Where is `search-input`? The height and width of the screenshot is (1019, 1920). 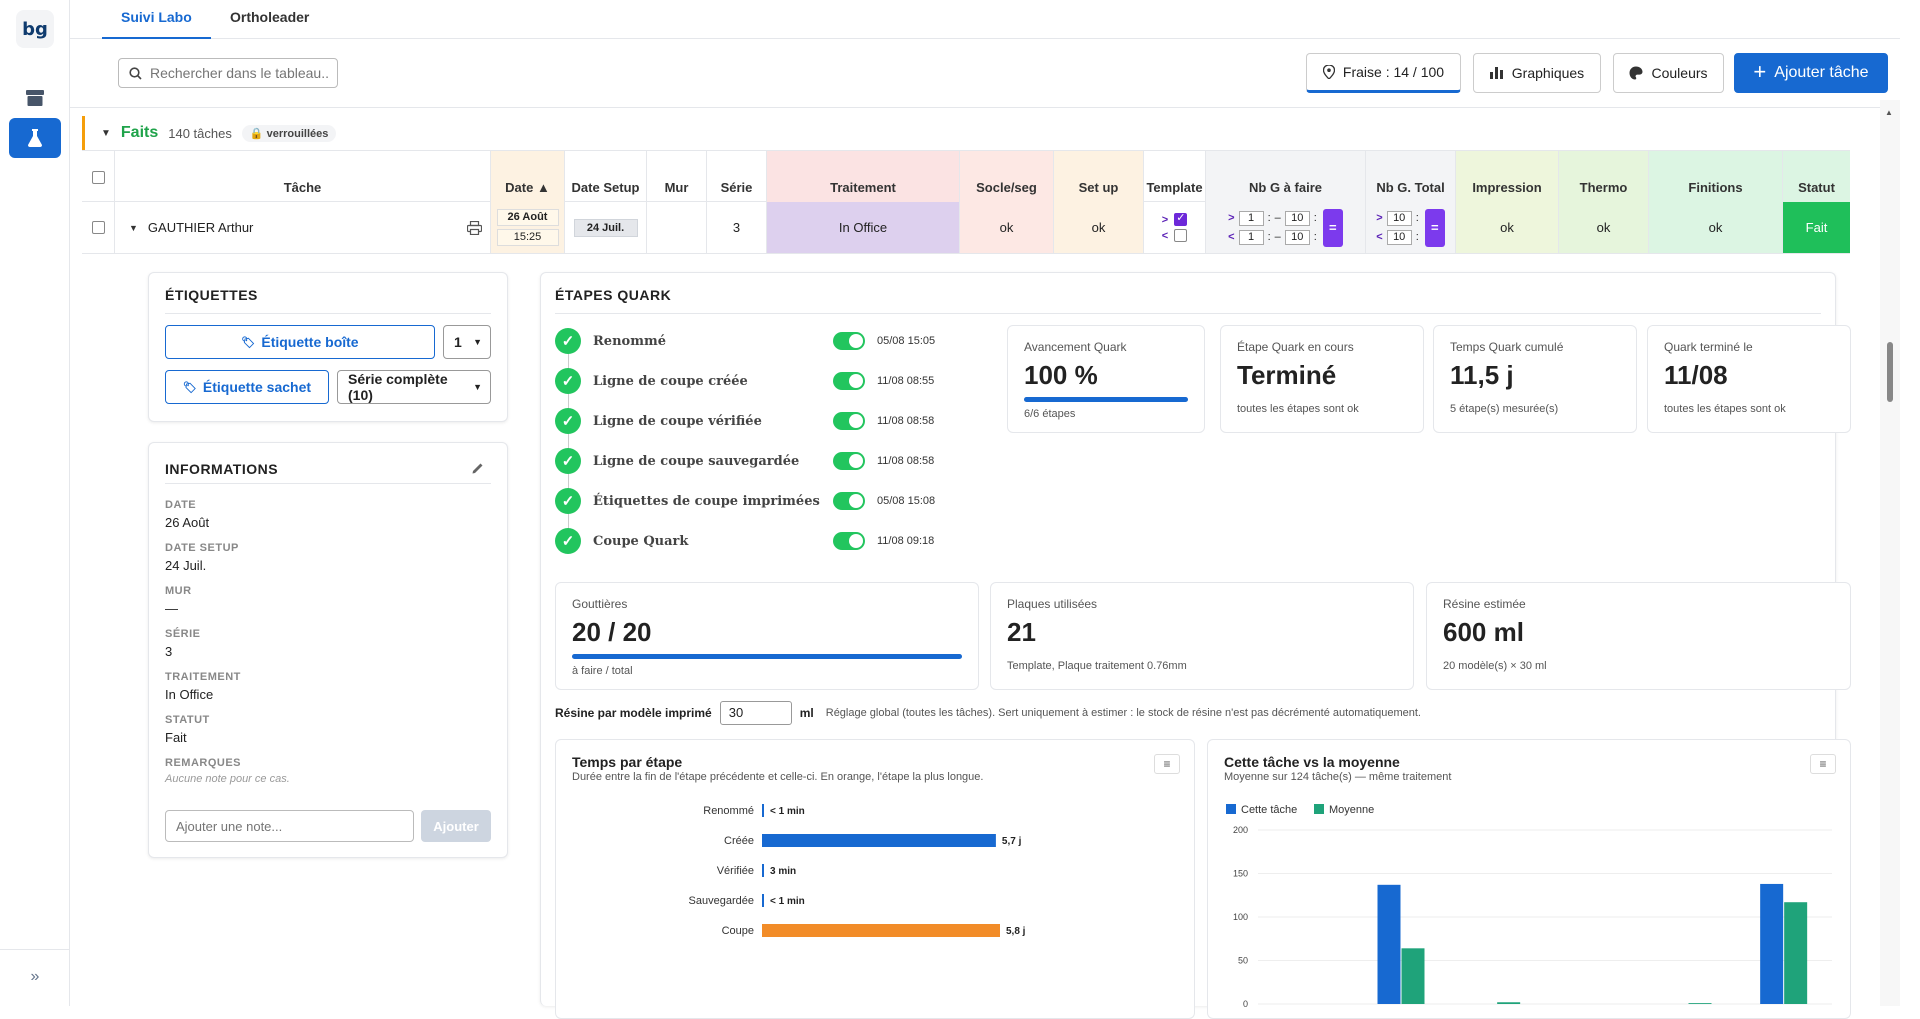 search-input is located at coordinates (240, 73).